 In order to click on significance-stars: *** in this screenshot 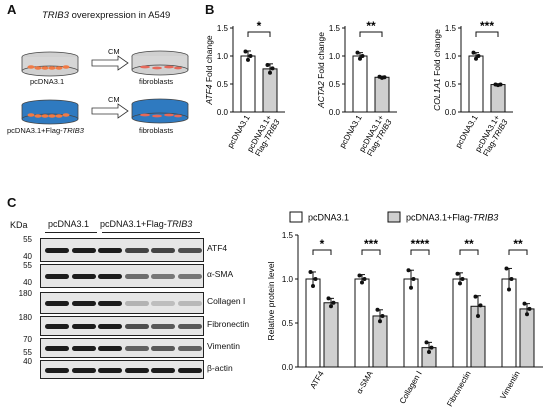, I will do `click(487, 26)`.